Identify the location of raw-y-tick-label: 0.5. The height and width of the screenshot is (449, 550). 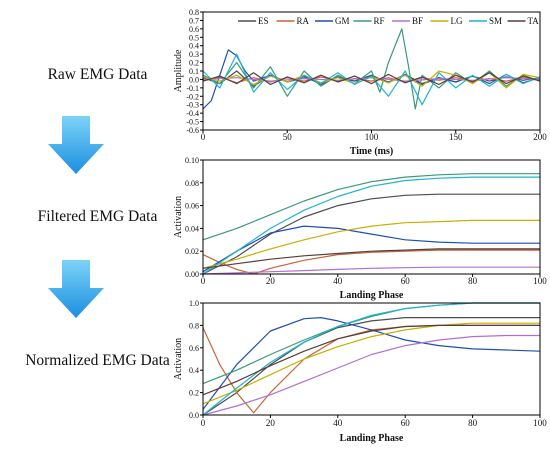
(194, 37).